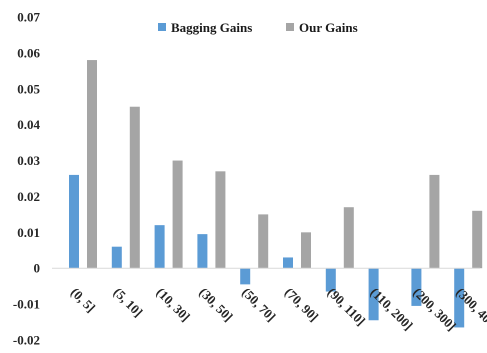 The height and width of the screenshot is (353, 487). I want to click on y-tick-label: -0.02, so click(26, 340).